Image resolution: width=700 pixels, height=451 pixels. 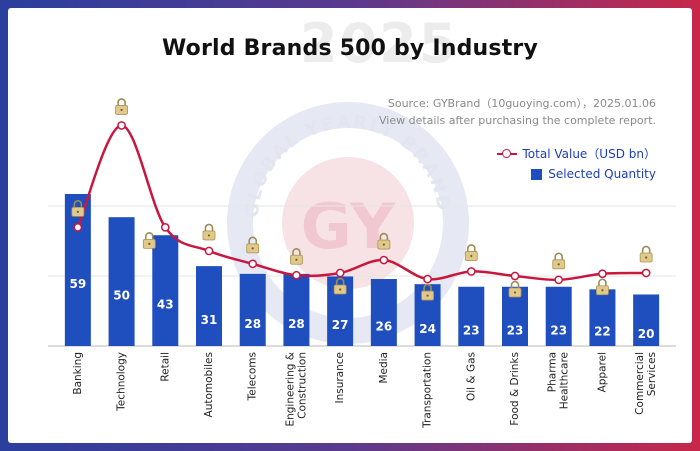 What do you see at coordinates (78, 284) in the screenshot?
I see `bar-value-label: 59` at bounding box center [78, 284].